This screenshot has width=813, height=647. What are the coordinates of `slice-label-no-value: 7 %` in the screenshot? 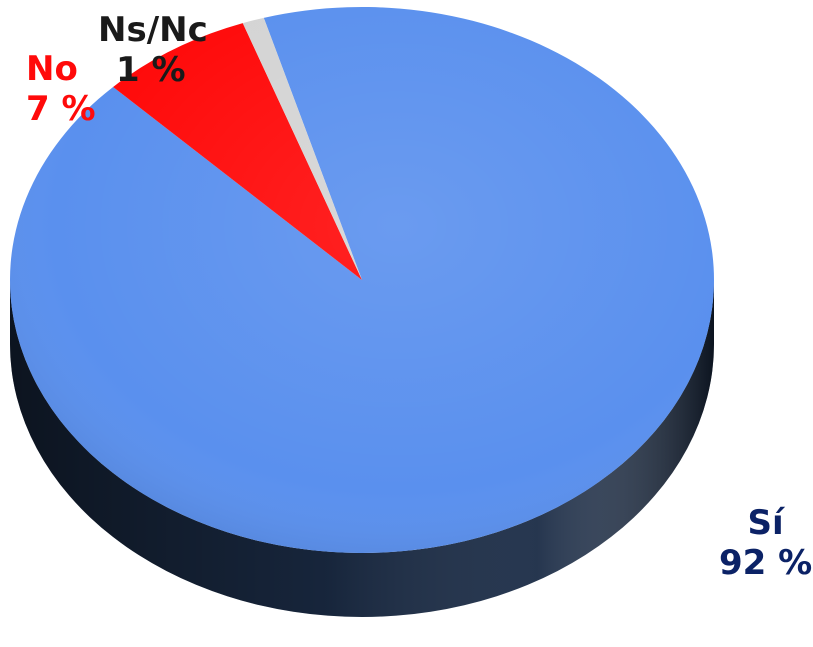 It's located at (61, 109).